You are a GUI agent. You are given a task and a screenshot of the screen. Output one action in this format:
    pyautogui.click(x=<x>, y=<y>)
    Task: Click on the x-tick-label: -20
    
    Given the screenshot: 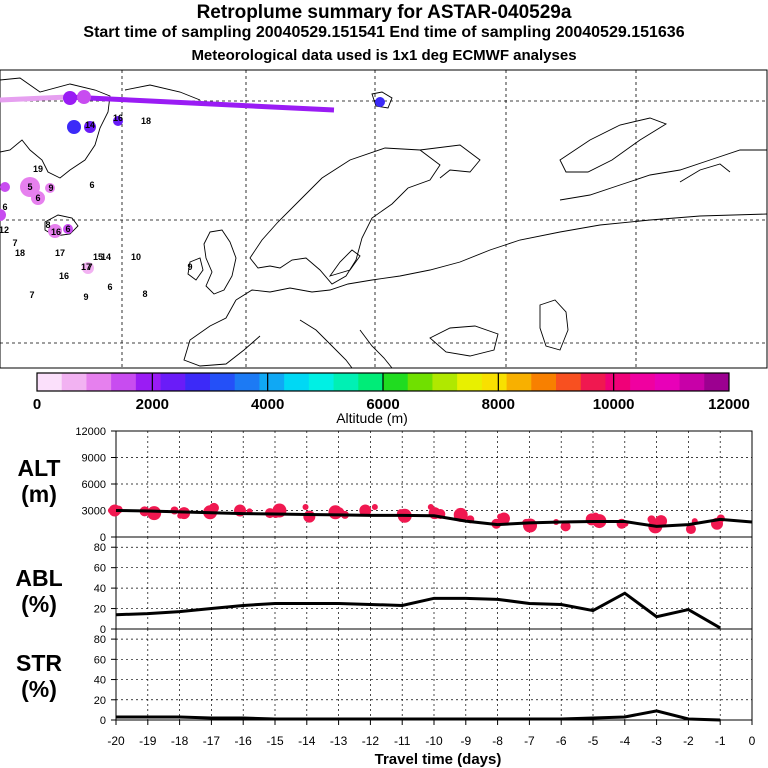 What is the action you would take?
    pyautogui.click(x=116, y=741)
    